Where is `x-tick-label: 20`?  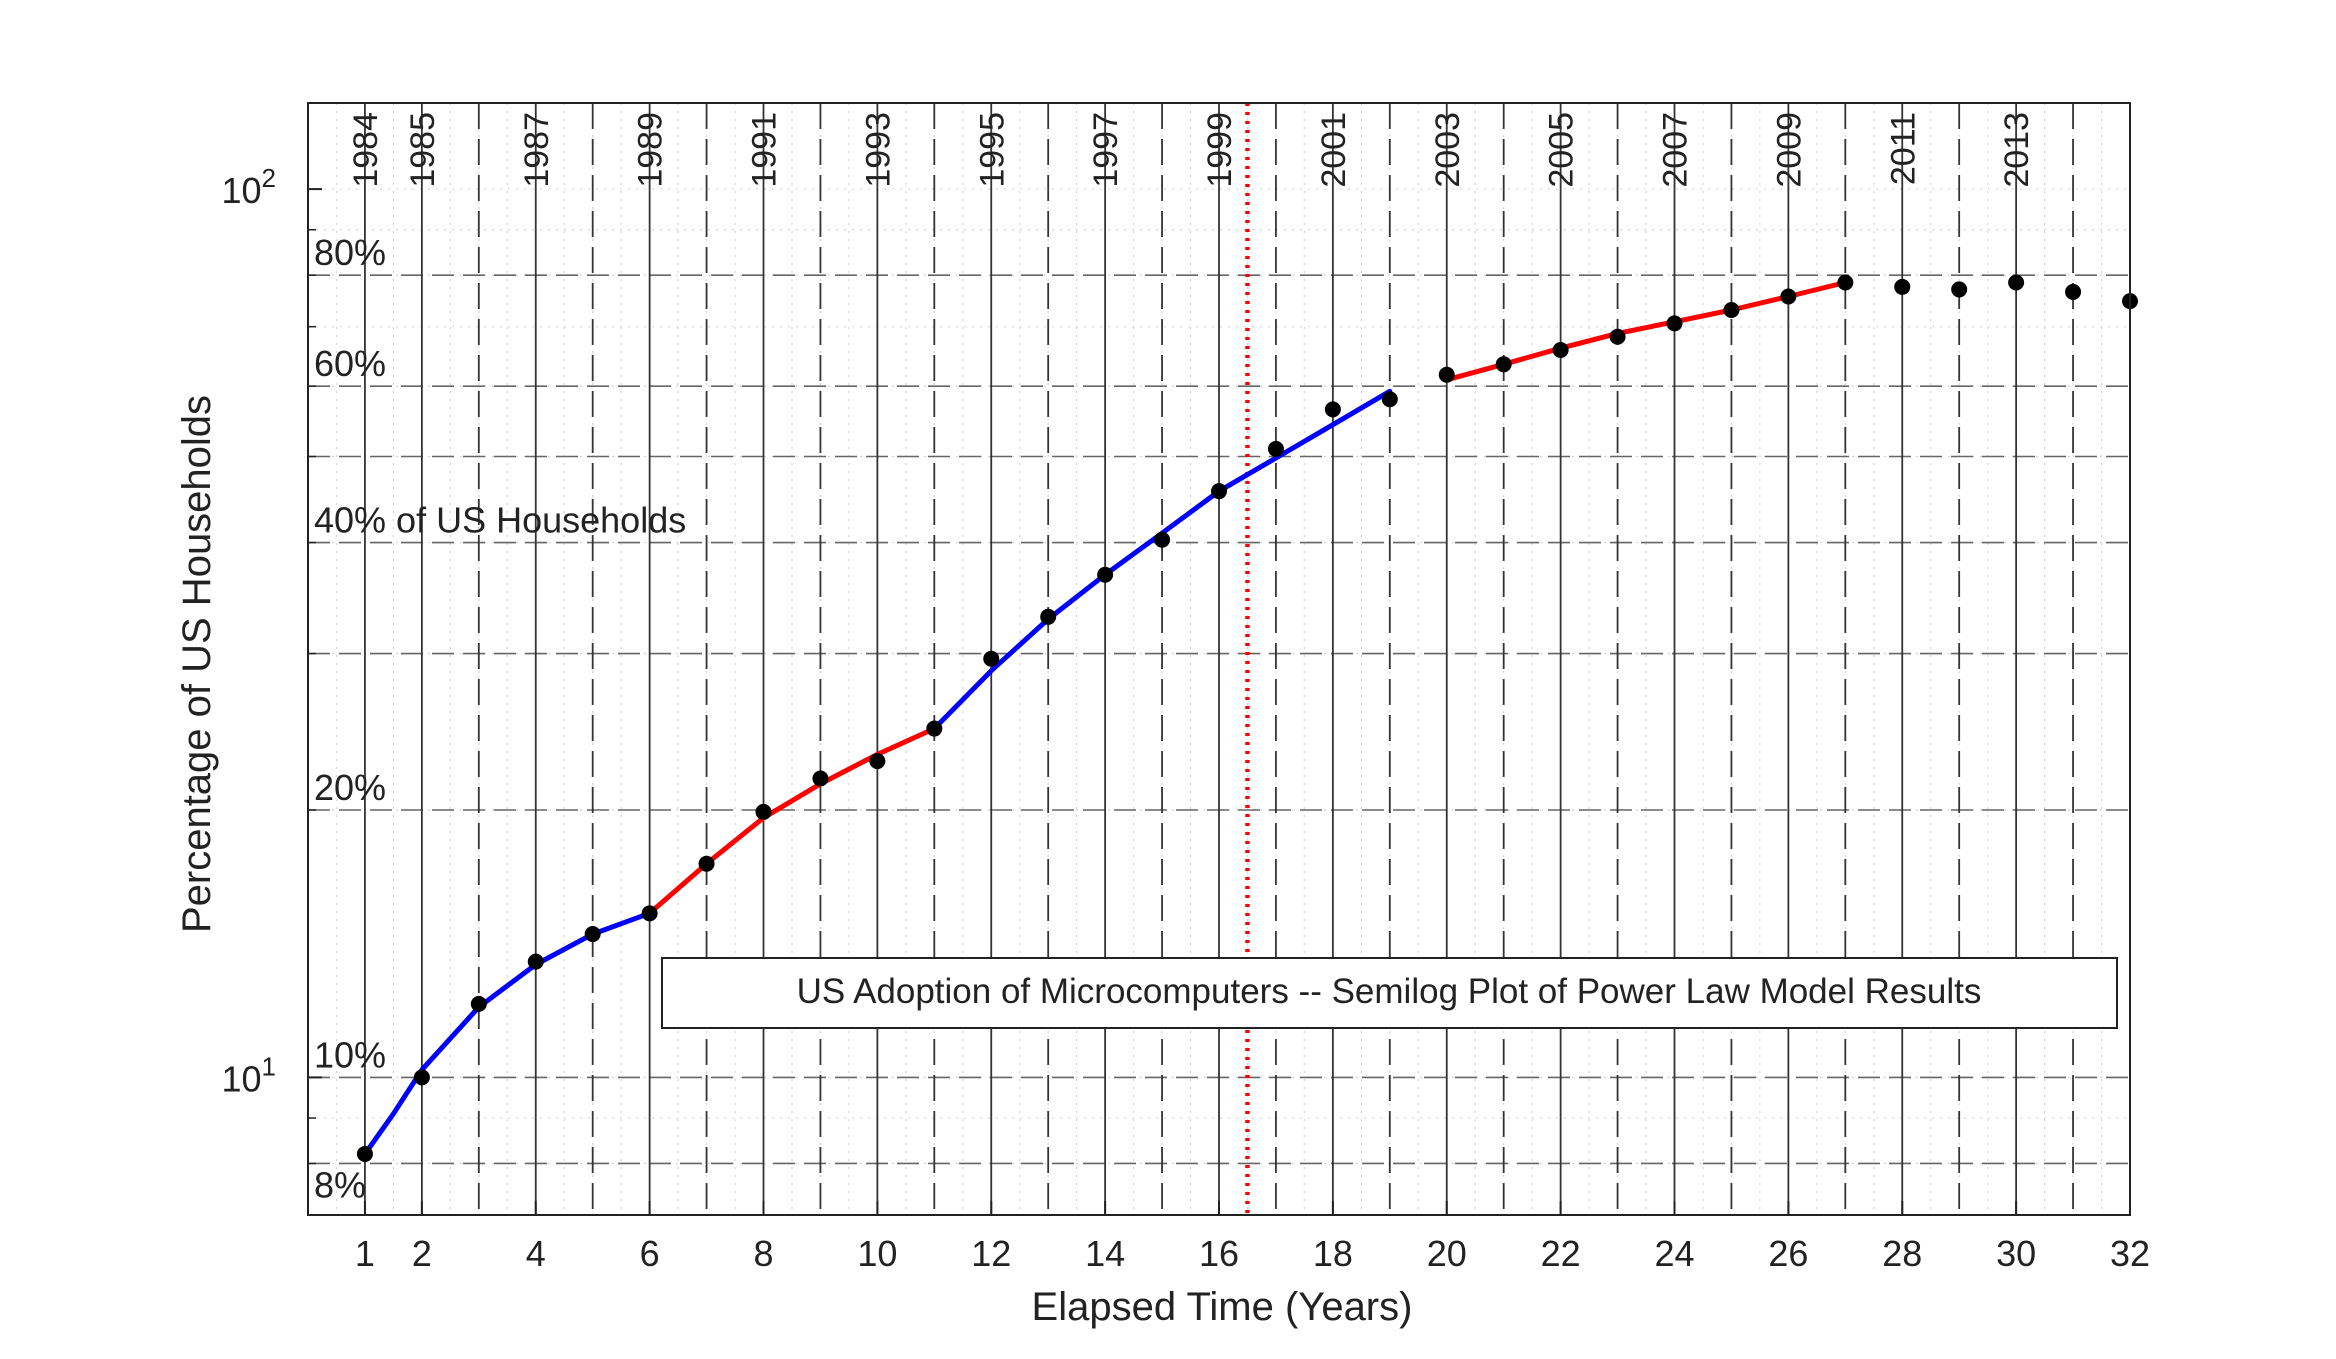 x-tick-label: 20 is located at coordinates (1447, 1253).